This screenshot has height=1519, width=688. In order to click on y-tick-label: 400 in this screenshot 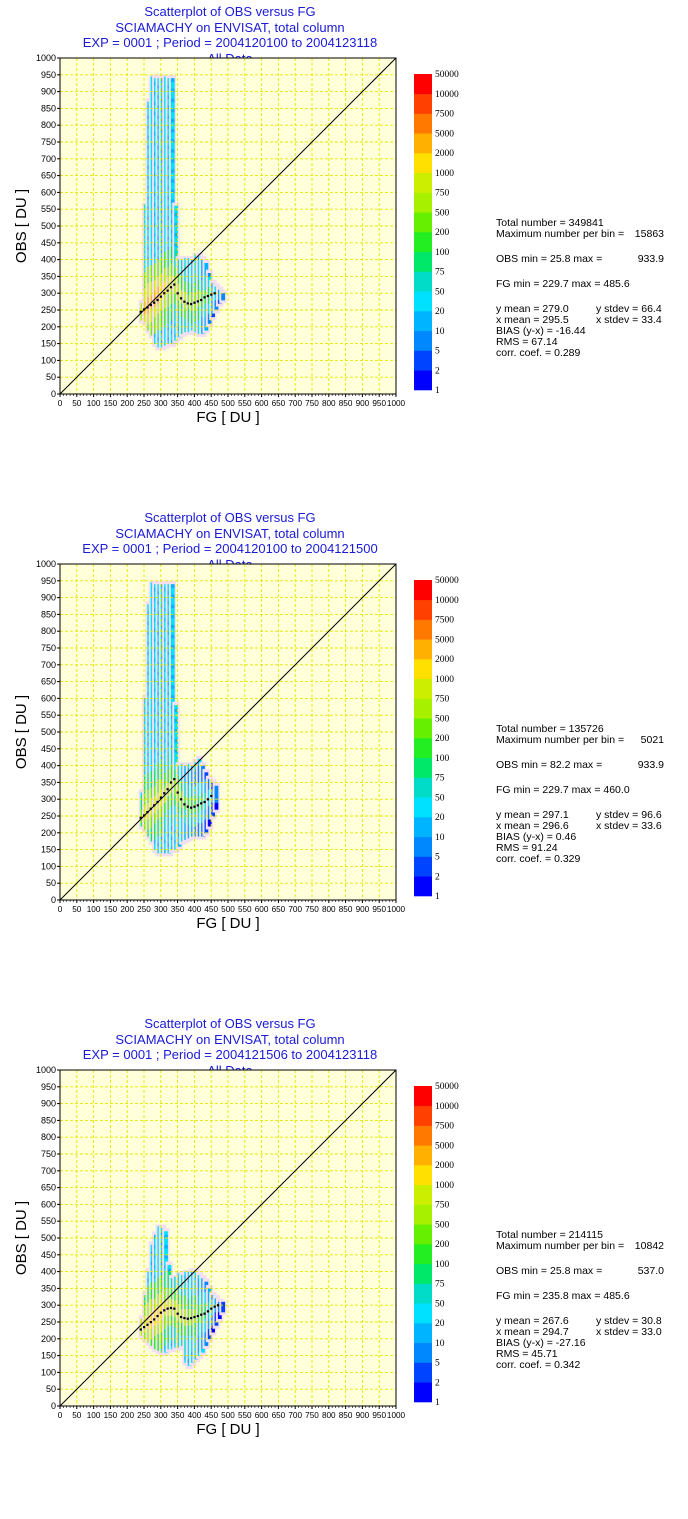, I will do `click(48, 260)`.